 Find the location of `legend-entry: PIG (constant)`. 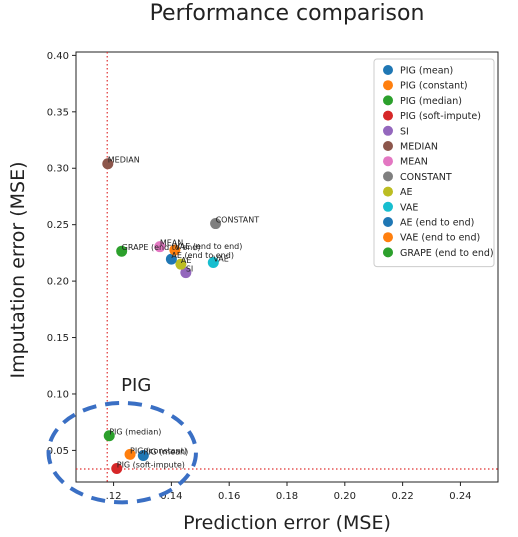

legend-entry: PIG (constant) is located at coordinates (434, 86).